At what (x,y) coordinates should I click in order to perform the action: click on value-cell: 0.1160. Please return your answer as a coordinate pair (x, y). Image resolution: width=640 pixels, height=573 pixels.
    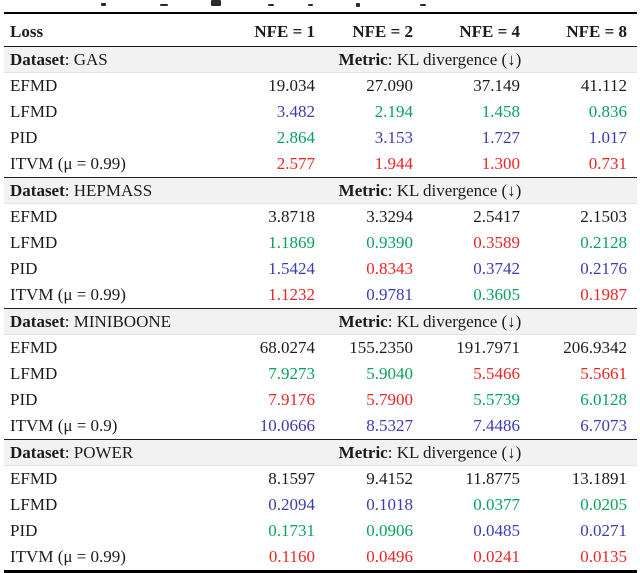
    Looking at the image, I should click on (291, 556).